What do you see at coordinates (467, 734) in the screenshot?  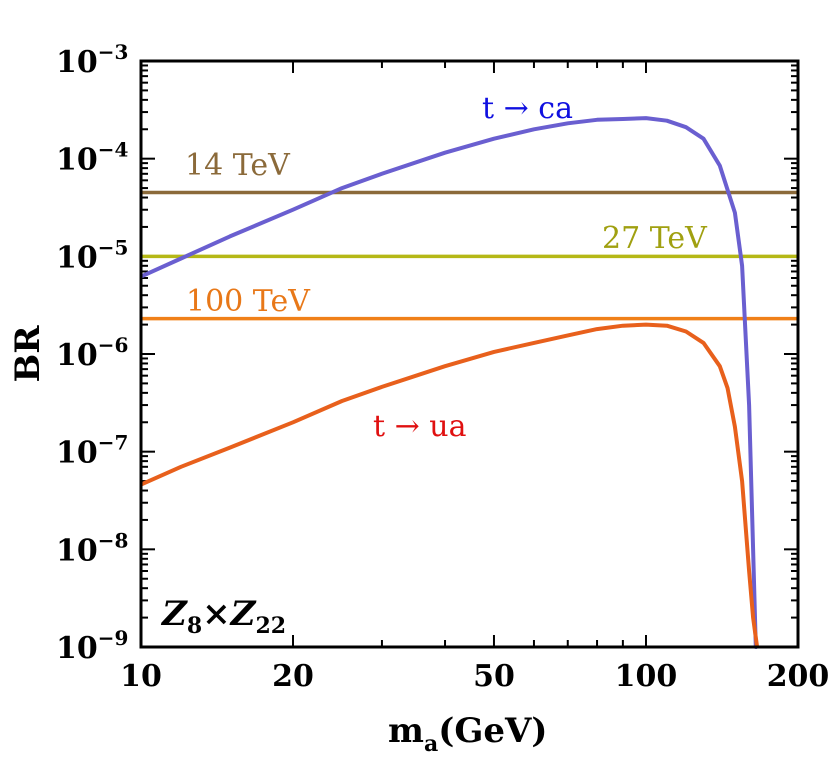 I see `x-axis-title: ma(GeV)` at bounding box center [467, 734].